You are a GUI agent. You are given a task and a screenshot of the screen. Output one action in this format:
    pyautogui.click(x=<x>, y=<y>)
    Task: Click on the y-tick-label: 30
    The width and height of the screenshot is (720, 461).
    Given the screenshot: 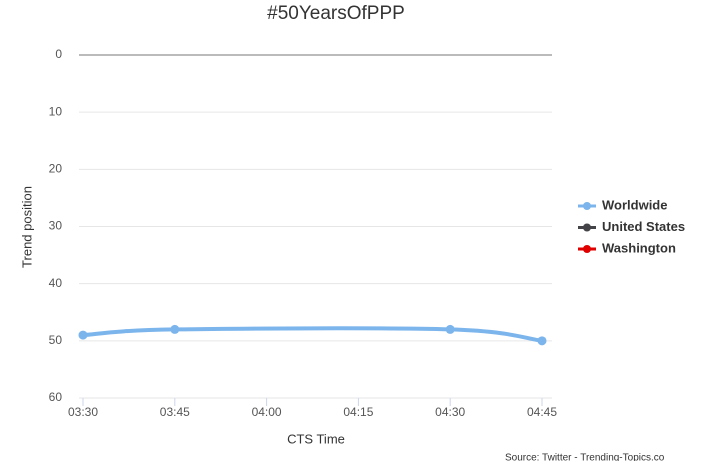 What is the action you would take?
    pyautogui.click(x=56, y=226)
    